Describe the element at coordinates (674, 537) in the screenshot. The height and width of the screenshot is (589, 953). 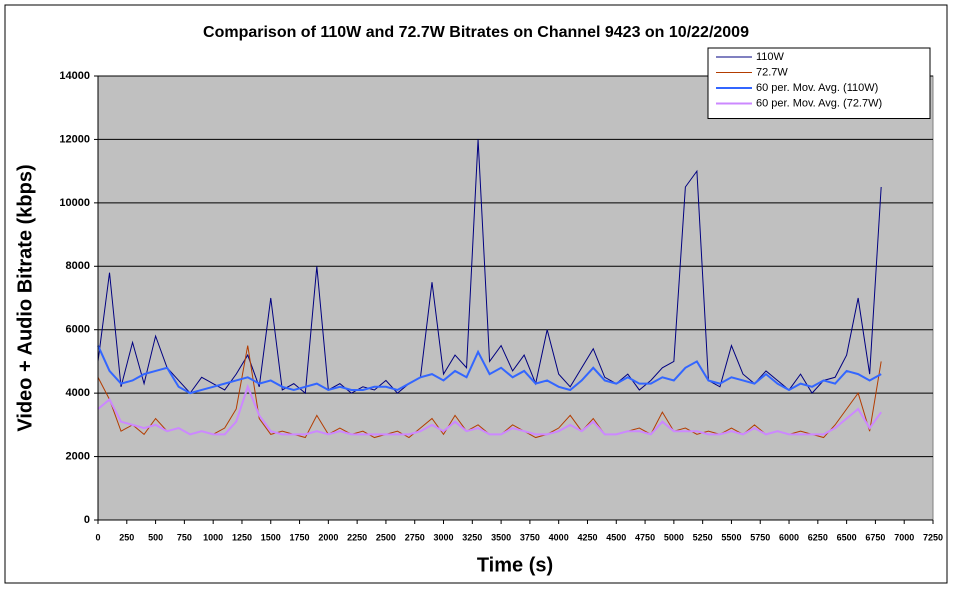
I see `x-tick-label: 5000` at that location.